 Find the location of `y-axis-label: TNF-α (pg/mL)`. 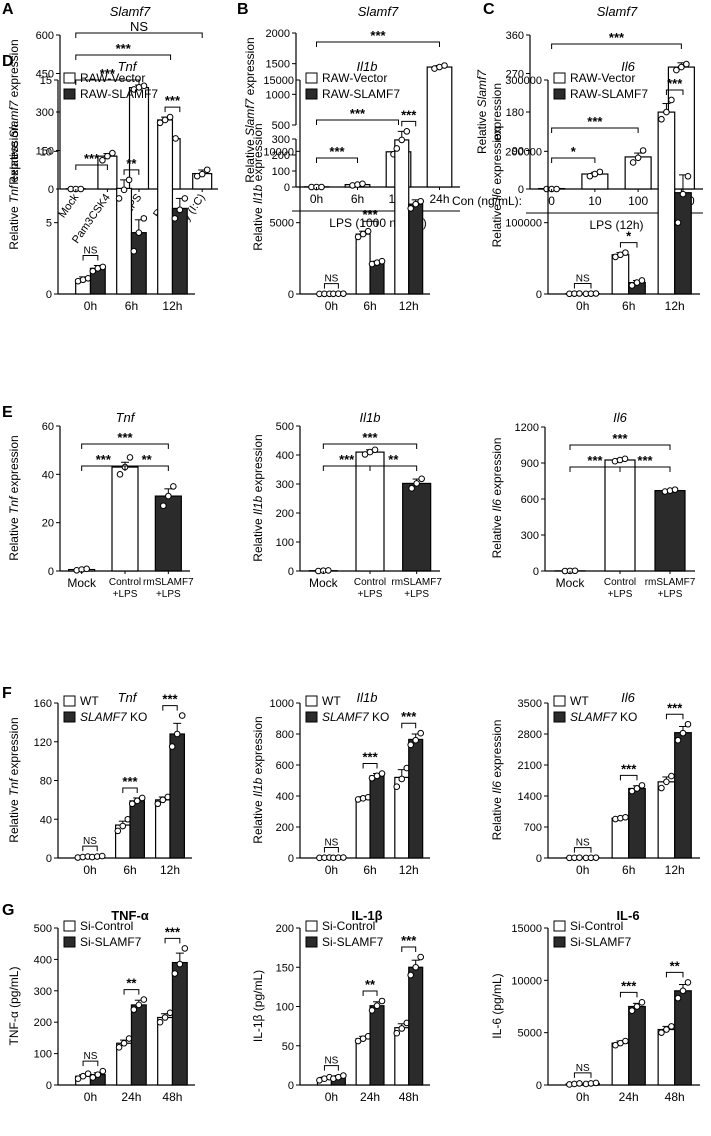

y-axis-label: TNF-α (pg/mL) is located at coordinates (14, 1006).